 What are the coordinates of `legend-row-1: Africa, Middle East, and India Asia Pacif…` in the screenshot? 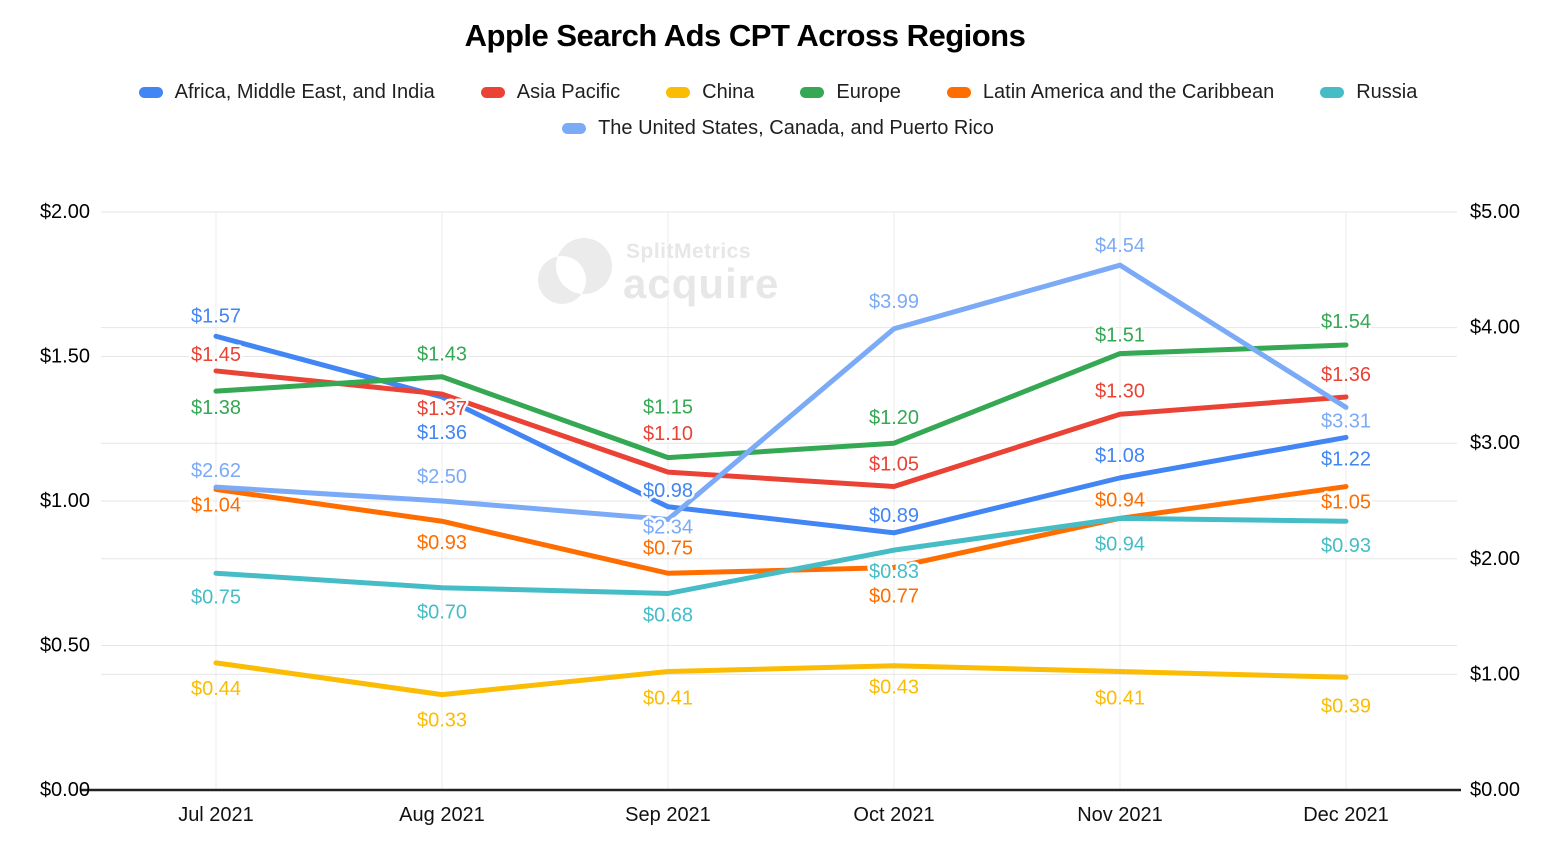 It's located at (778, 92).